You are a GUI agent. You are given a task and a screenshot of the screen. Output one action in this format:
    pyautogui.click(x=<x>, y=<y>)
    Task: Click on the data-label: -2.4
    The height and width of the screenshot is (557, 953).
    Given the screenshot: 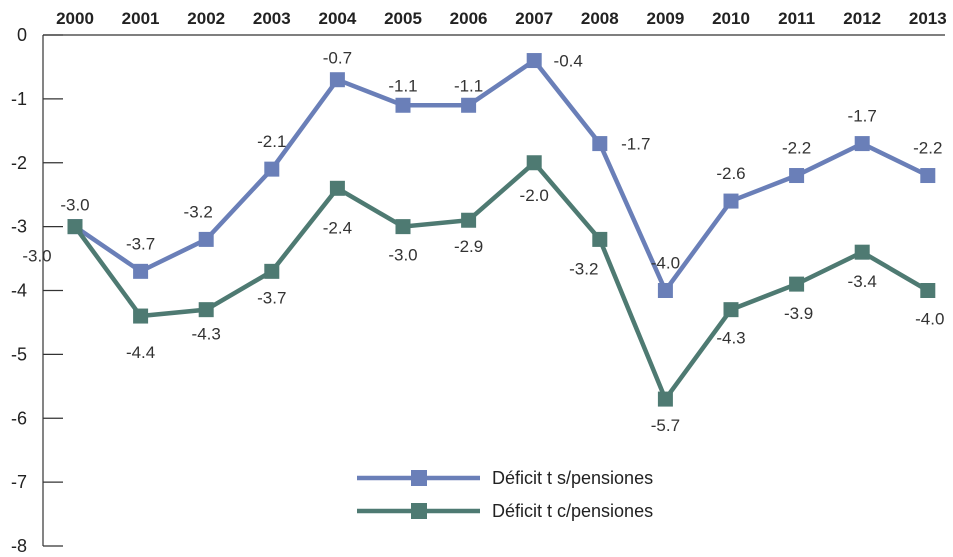 What is the action you would take?
    pyautogui.click(x=337, y=227)
    